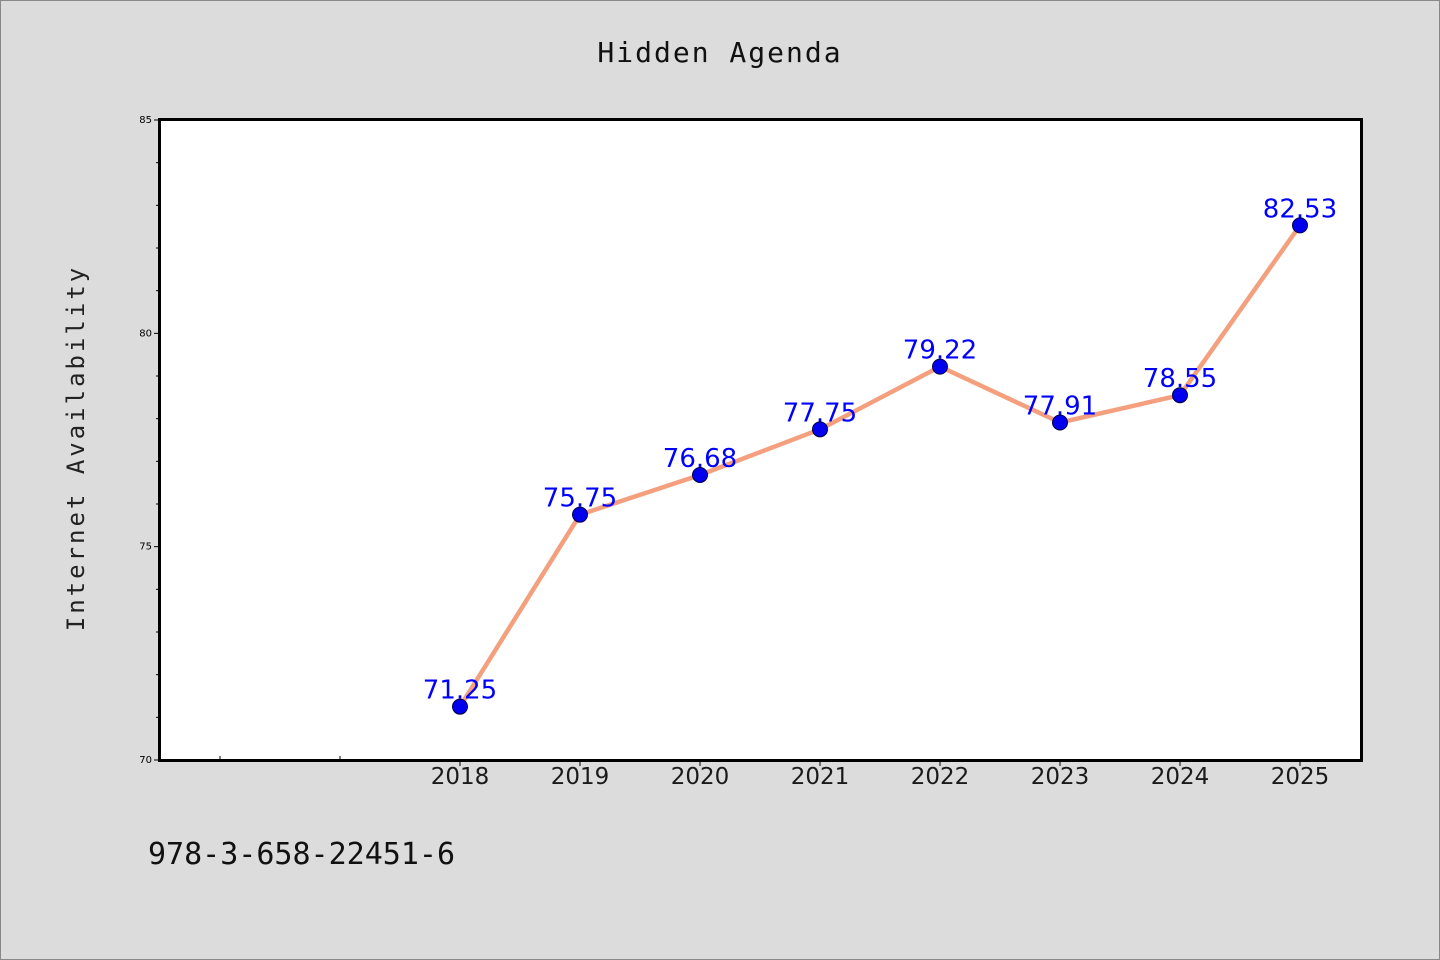  I want to click on data-label: 76.68, so click(700, 459).